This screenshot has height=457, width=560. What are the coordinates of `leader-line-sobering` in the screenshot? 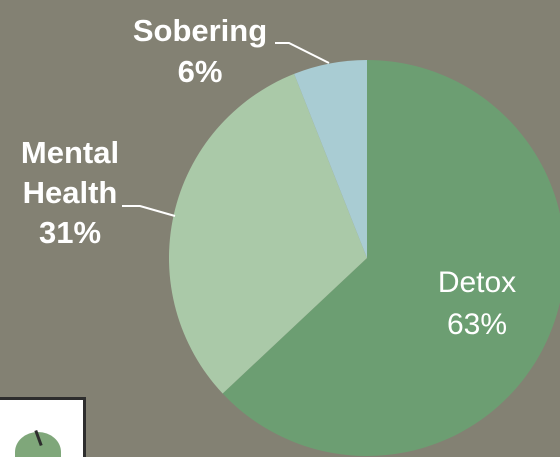 It's located at (302, 53).